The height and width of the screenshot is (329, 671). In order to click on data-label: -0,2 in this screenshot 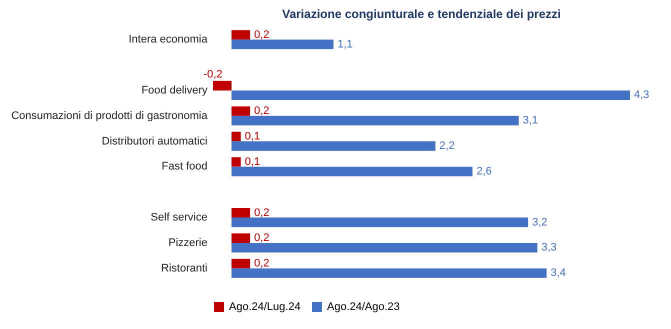, I will do `click(213, 74)`.